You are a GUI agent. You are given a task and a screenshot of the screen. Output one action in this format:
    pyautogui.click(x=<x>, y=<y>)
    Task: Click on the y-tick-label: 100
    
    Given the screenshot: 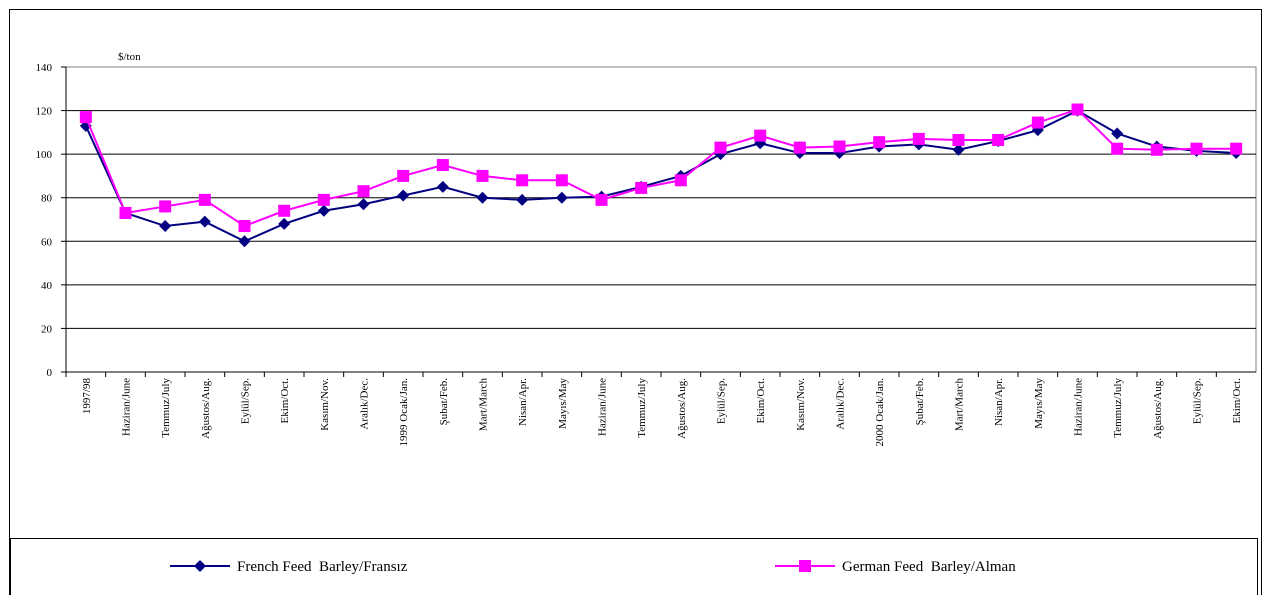 What is the action you would take?
    pyautogui.click(x=44, y=155)
    